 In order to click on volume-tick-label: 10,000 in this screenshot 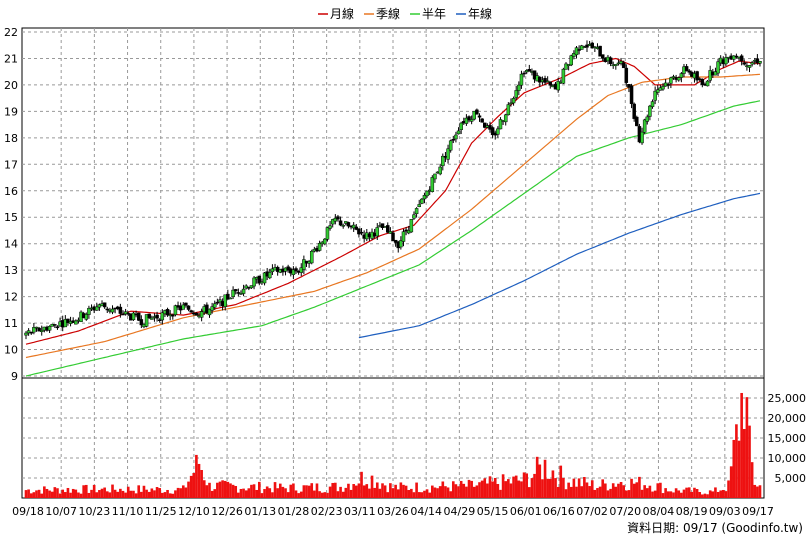, I will do `click(787, 458)`.